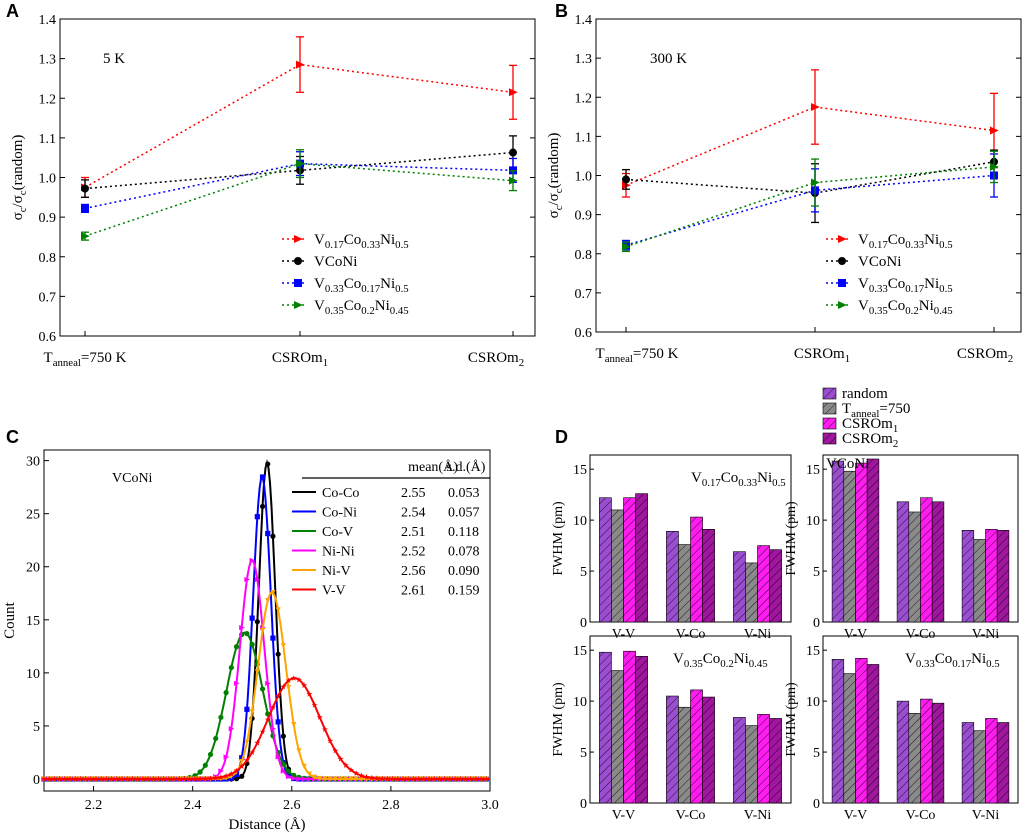 This screenshot has width=1031, height=838. Describe the element at coordinates (496, 359) in the screenshot. I see `x-tick-label-csrom2: CSROm2` at that location.